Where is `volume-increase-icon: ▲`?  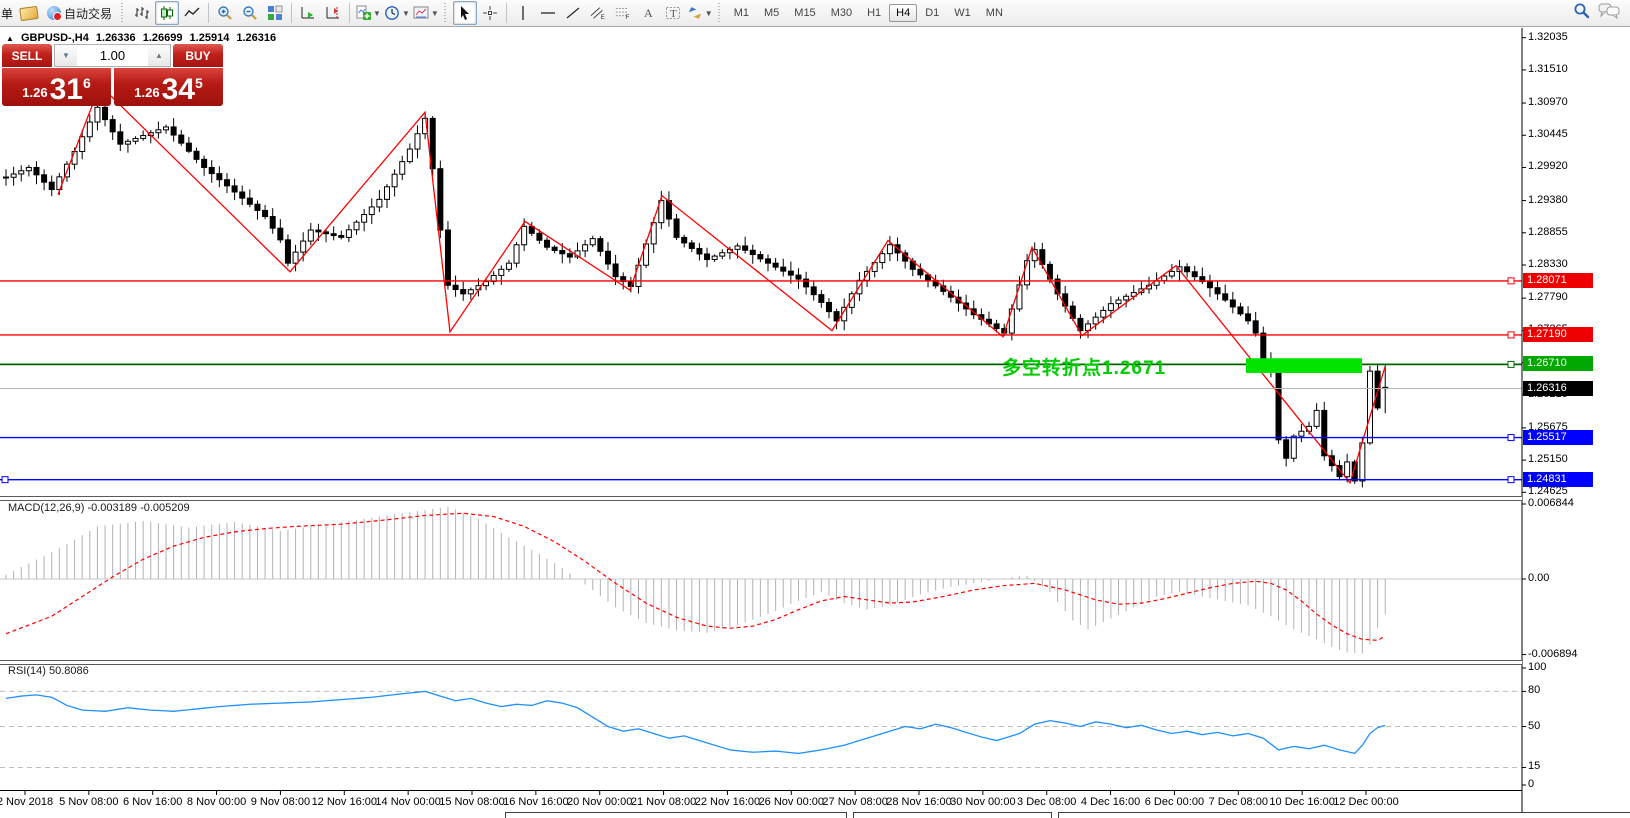 volume-increase-icon: ▲ is located at coordinates (159, 55).